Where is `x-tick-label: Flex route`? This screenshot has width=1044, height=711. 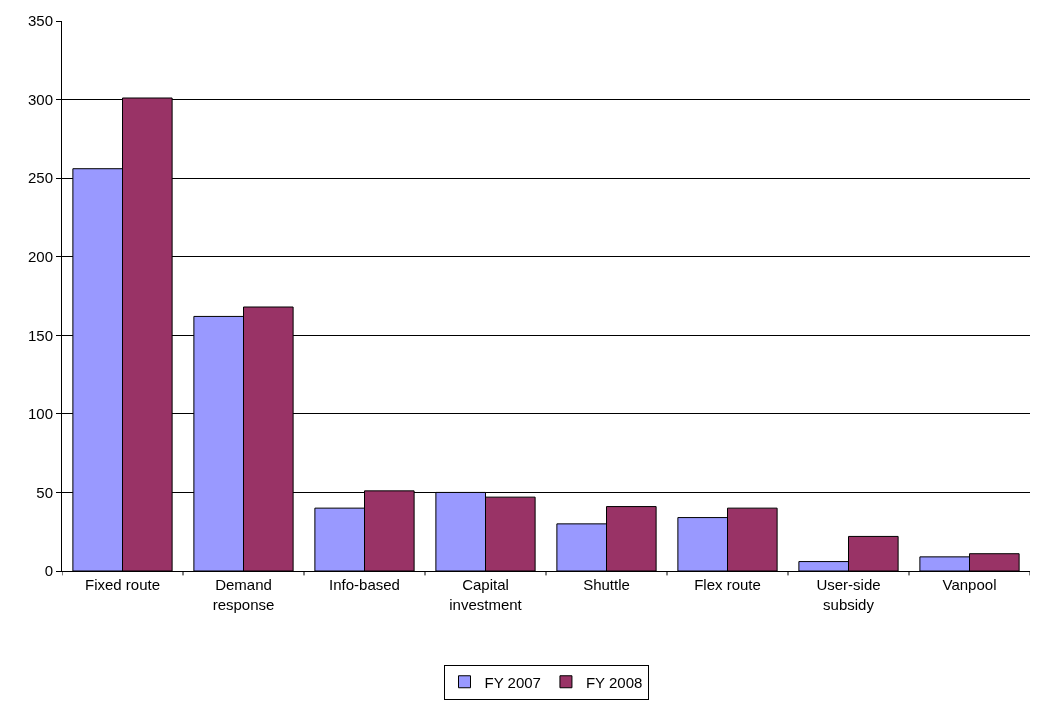
x-tick-label: Flex route is located at coordinates (727, 584).